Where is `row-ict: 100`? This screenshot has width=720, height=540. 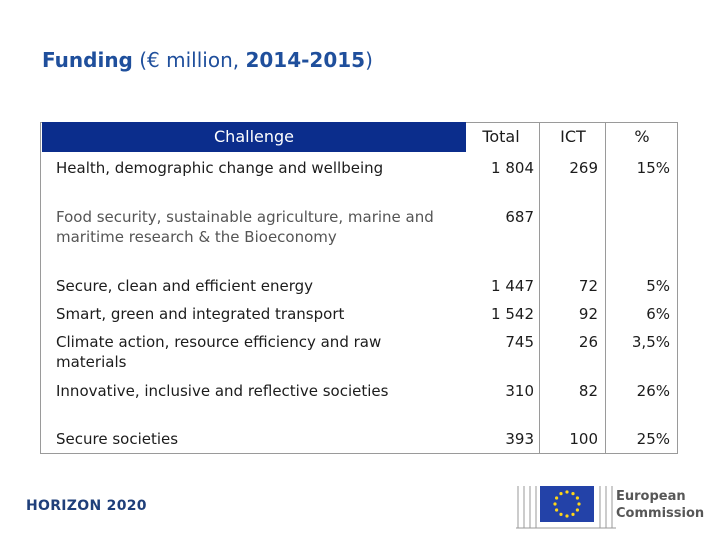
row-ict: 100 is located at coordinates (583, 439).